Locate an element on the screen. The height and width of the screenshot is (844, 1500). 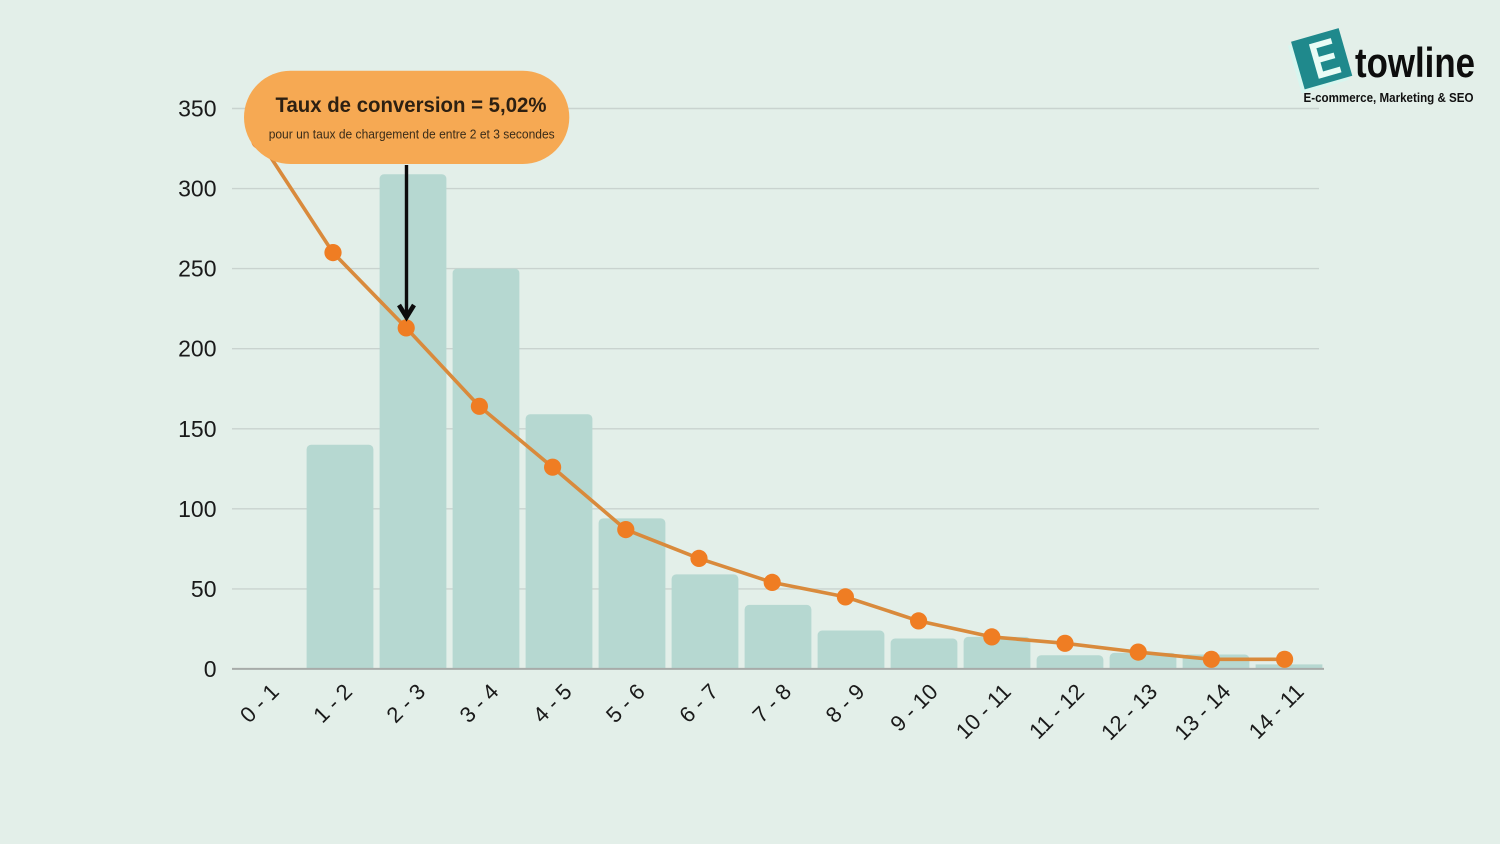
svg-text: Taux de conversion = 5,02% is located at coordinates (411, 105).